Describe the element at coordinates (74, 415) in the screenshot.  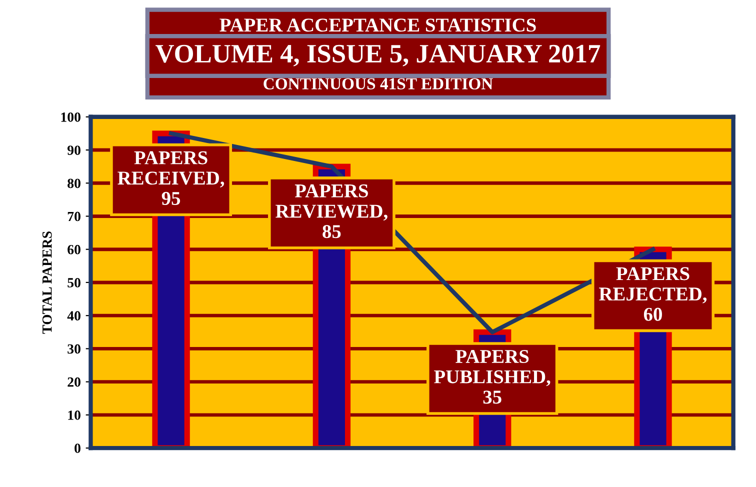
I see `y-tick-label: 10` at that location.